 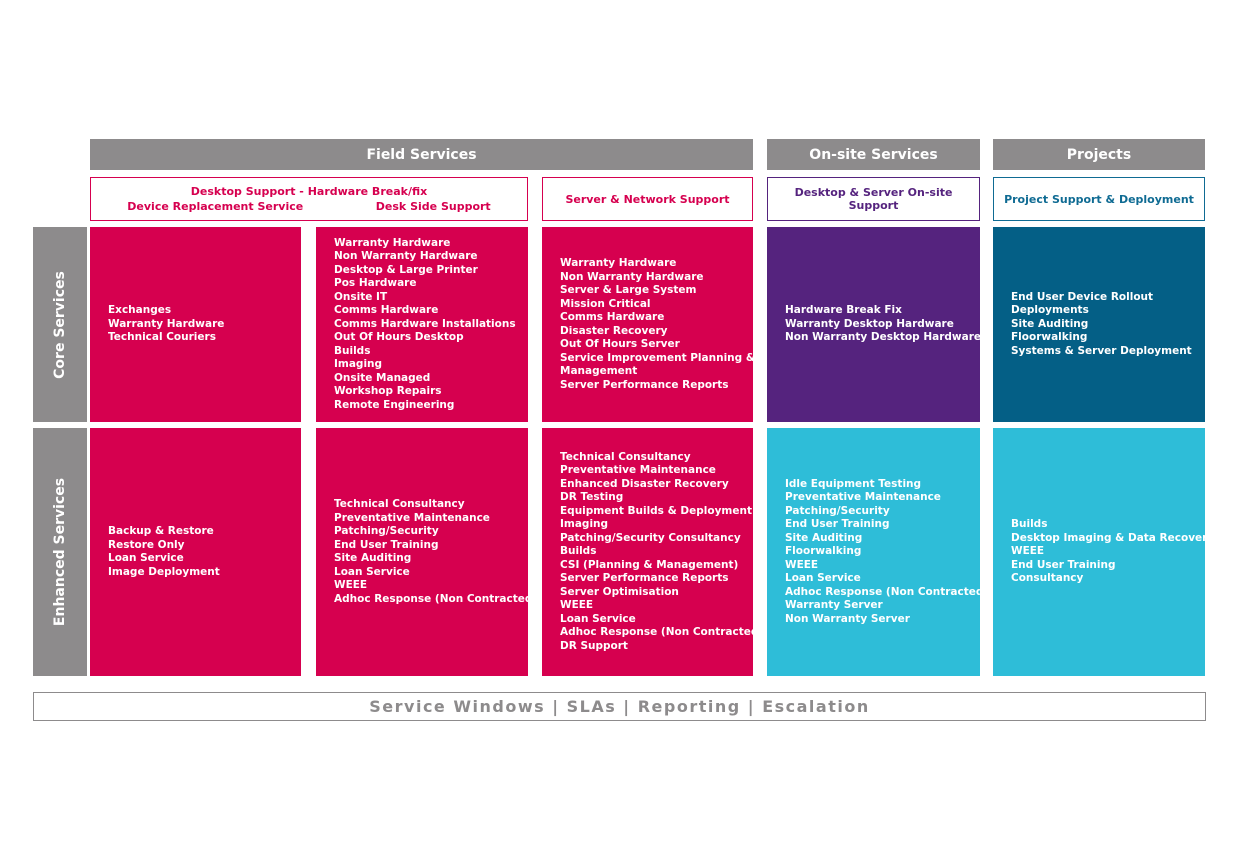 I want to click on service-item: Service Improvement Planning &, so click(x=657, y=357).